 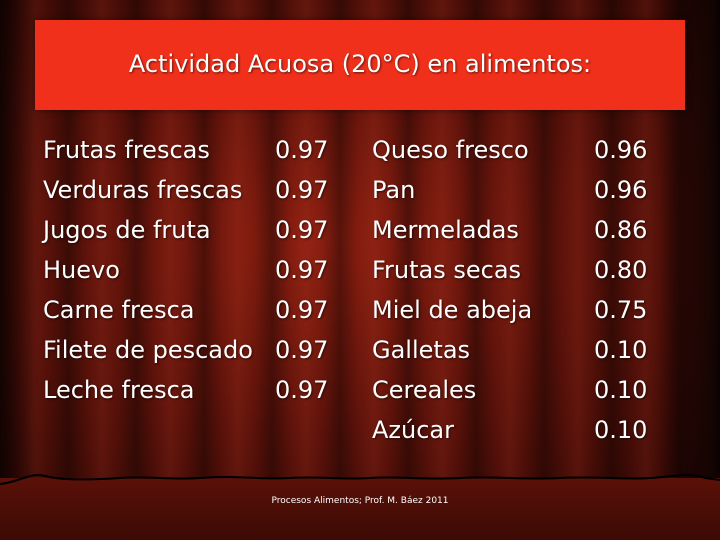 I want to click on food-name: Galletas, so click(x=421, y=350).